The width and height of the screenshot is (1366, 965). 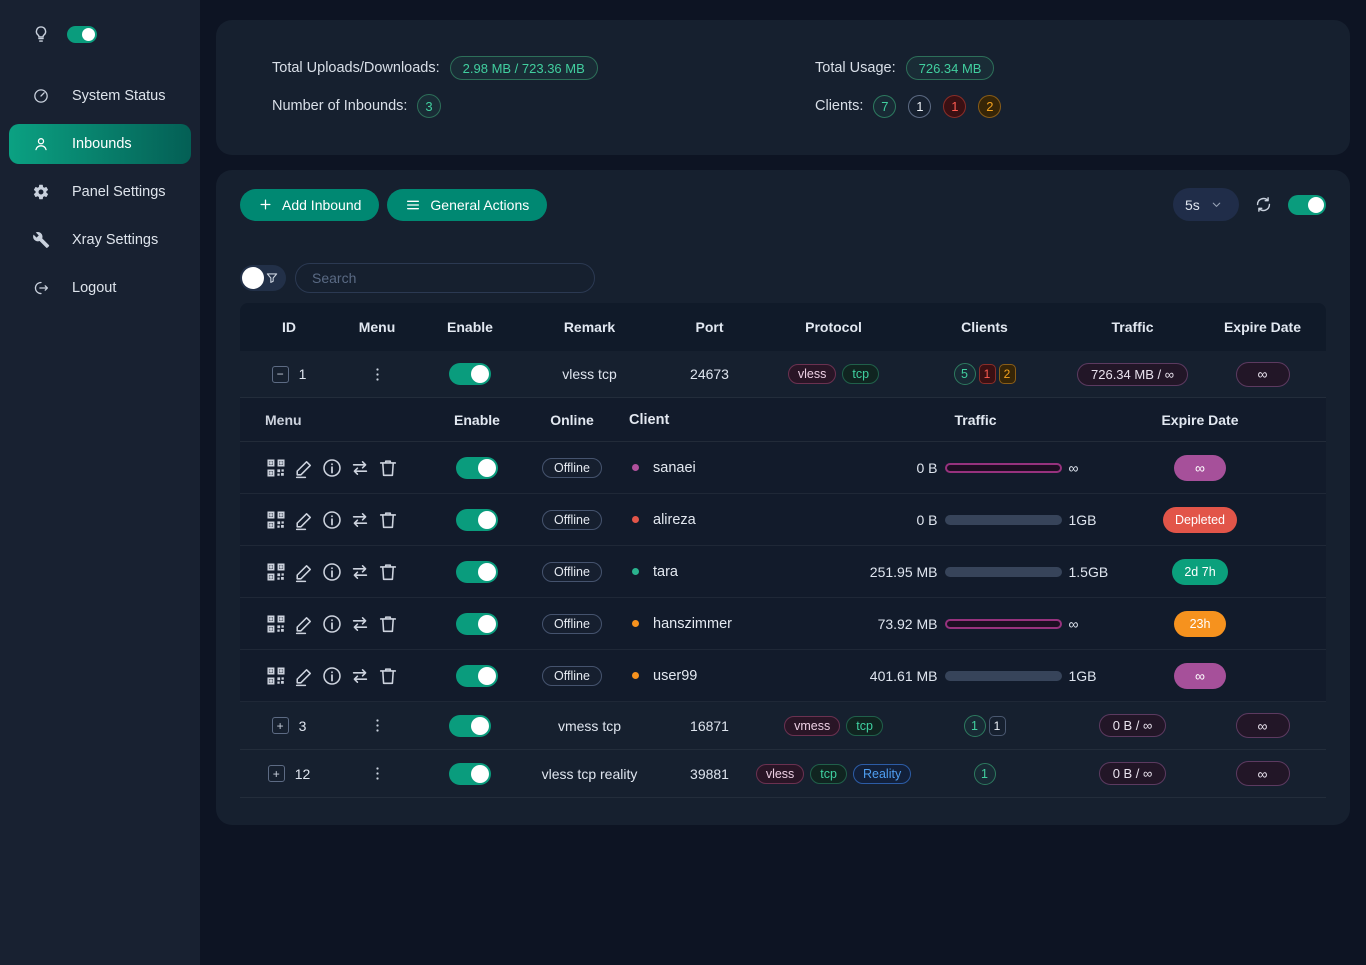 I want to click on chevron-down-icon, so click(x=1216, y=204).